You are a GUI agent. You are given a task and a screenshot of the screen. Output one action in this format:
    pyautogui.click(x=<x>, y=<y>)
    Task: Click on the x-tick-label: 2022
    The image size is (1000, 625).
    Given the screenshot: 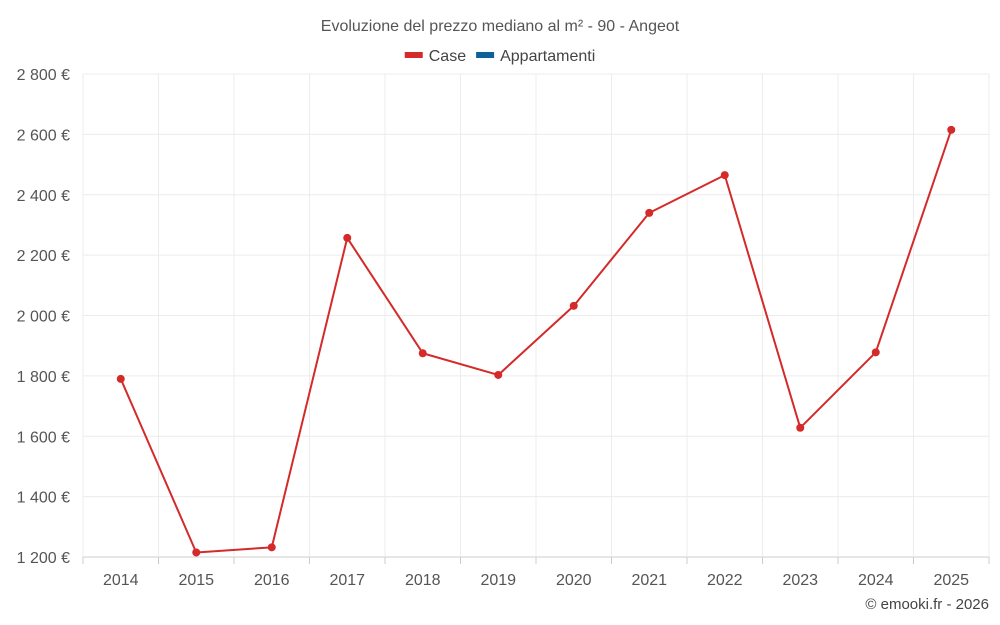 What is the action you would take?
    pyautogui.click(x=725, y=580)
    